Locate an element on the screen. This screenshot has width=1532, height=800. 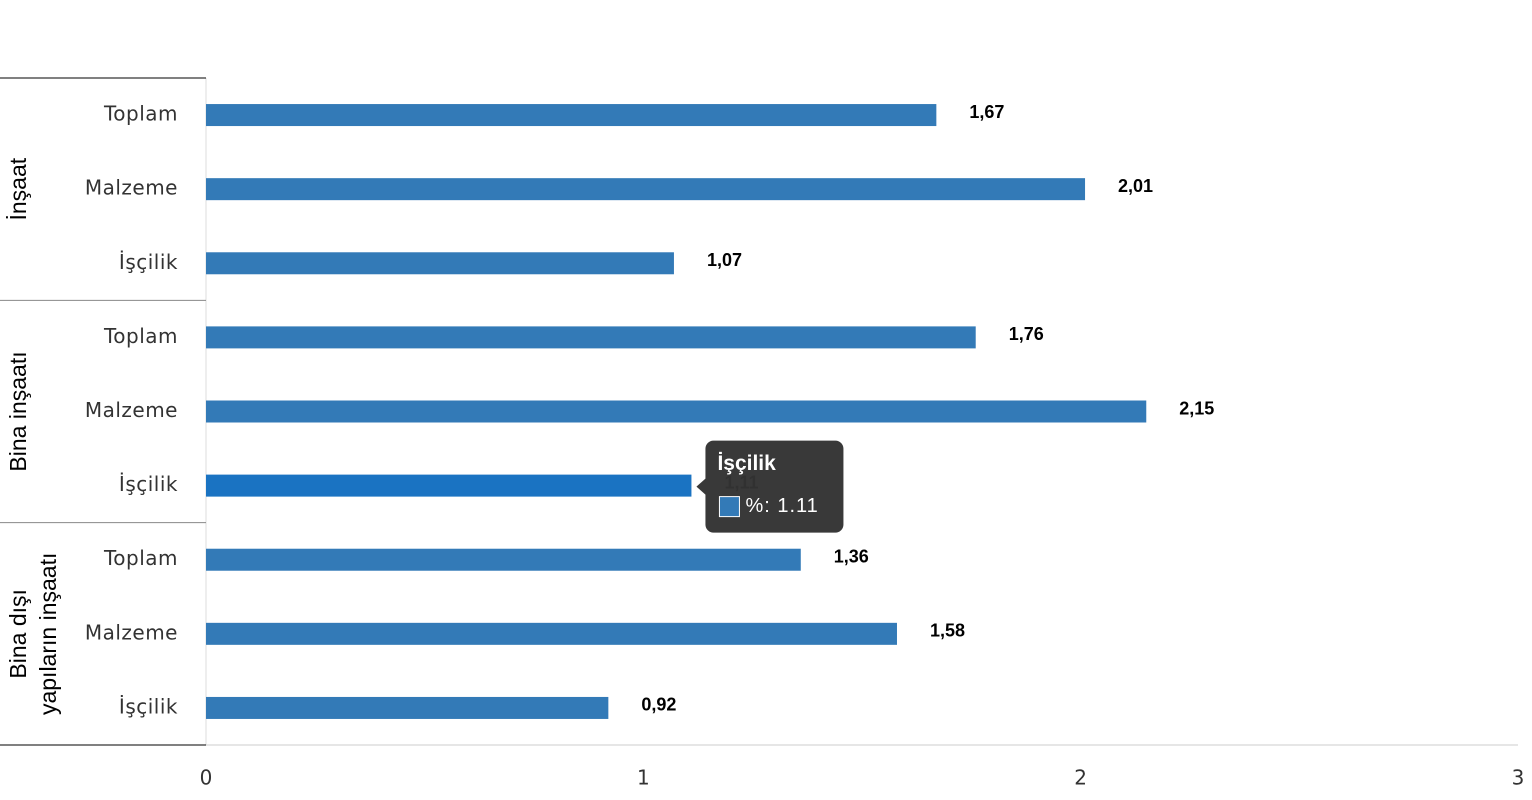
group-label-line: Bina dışı is located at coordinates (18, 634).